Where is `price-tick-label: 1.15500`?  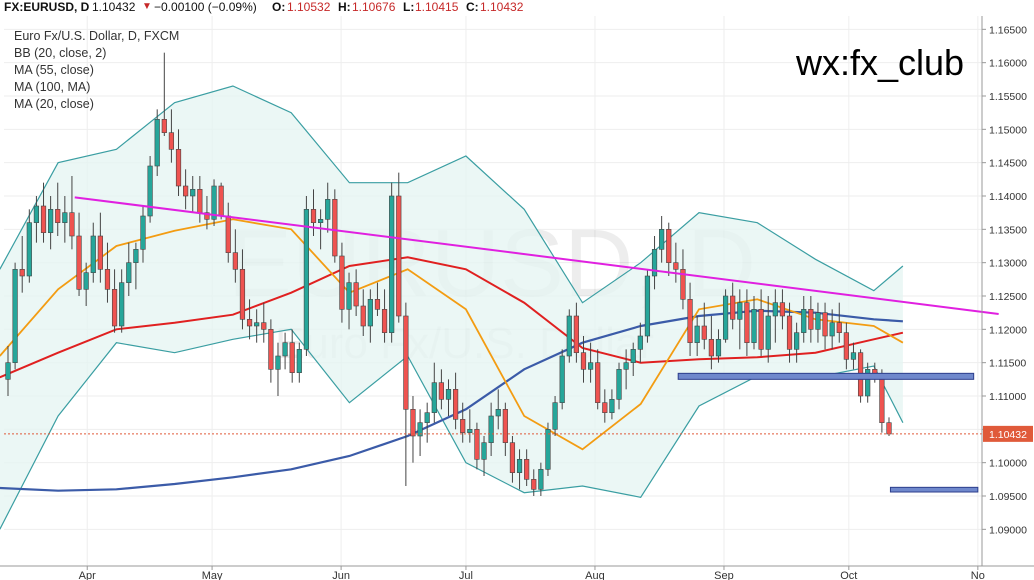
price-tick-label: 1.15500 is located at coordinates (1008, 97).